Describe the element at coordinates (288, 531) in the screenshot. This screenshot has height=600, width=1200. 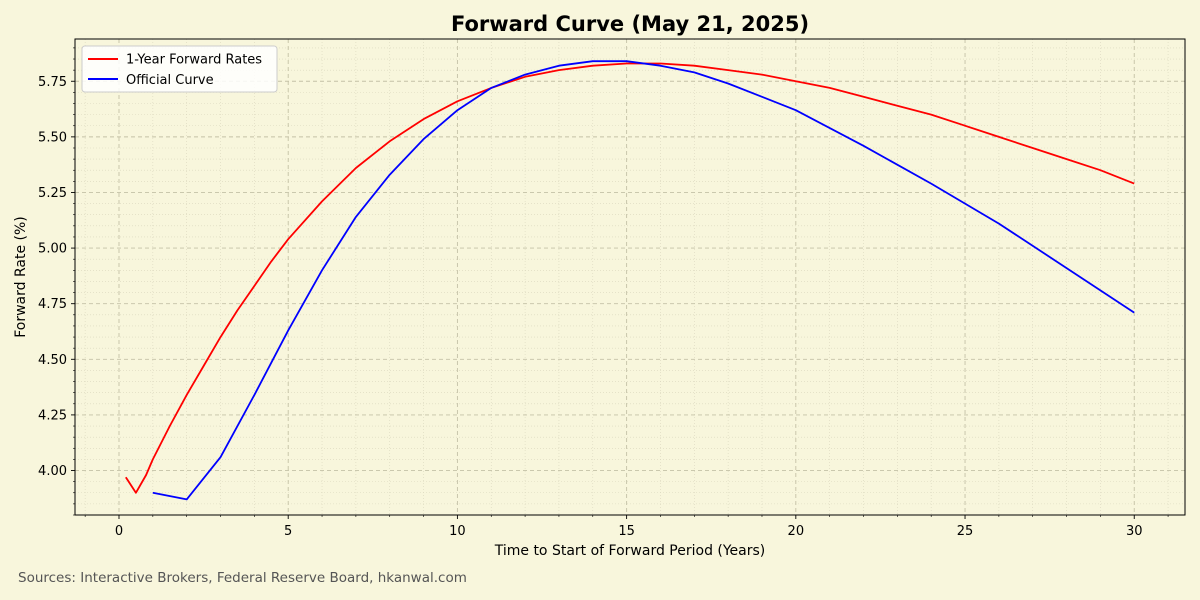
I see `x-tick-label: 5` at that location.